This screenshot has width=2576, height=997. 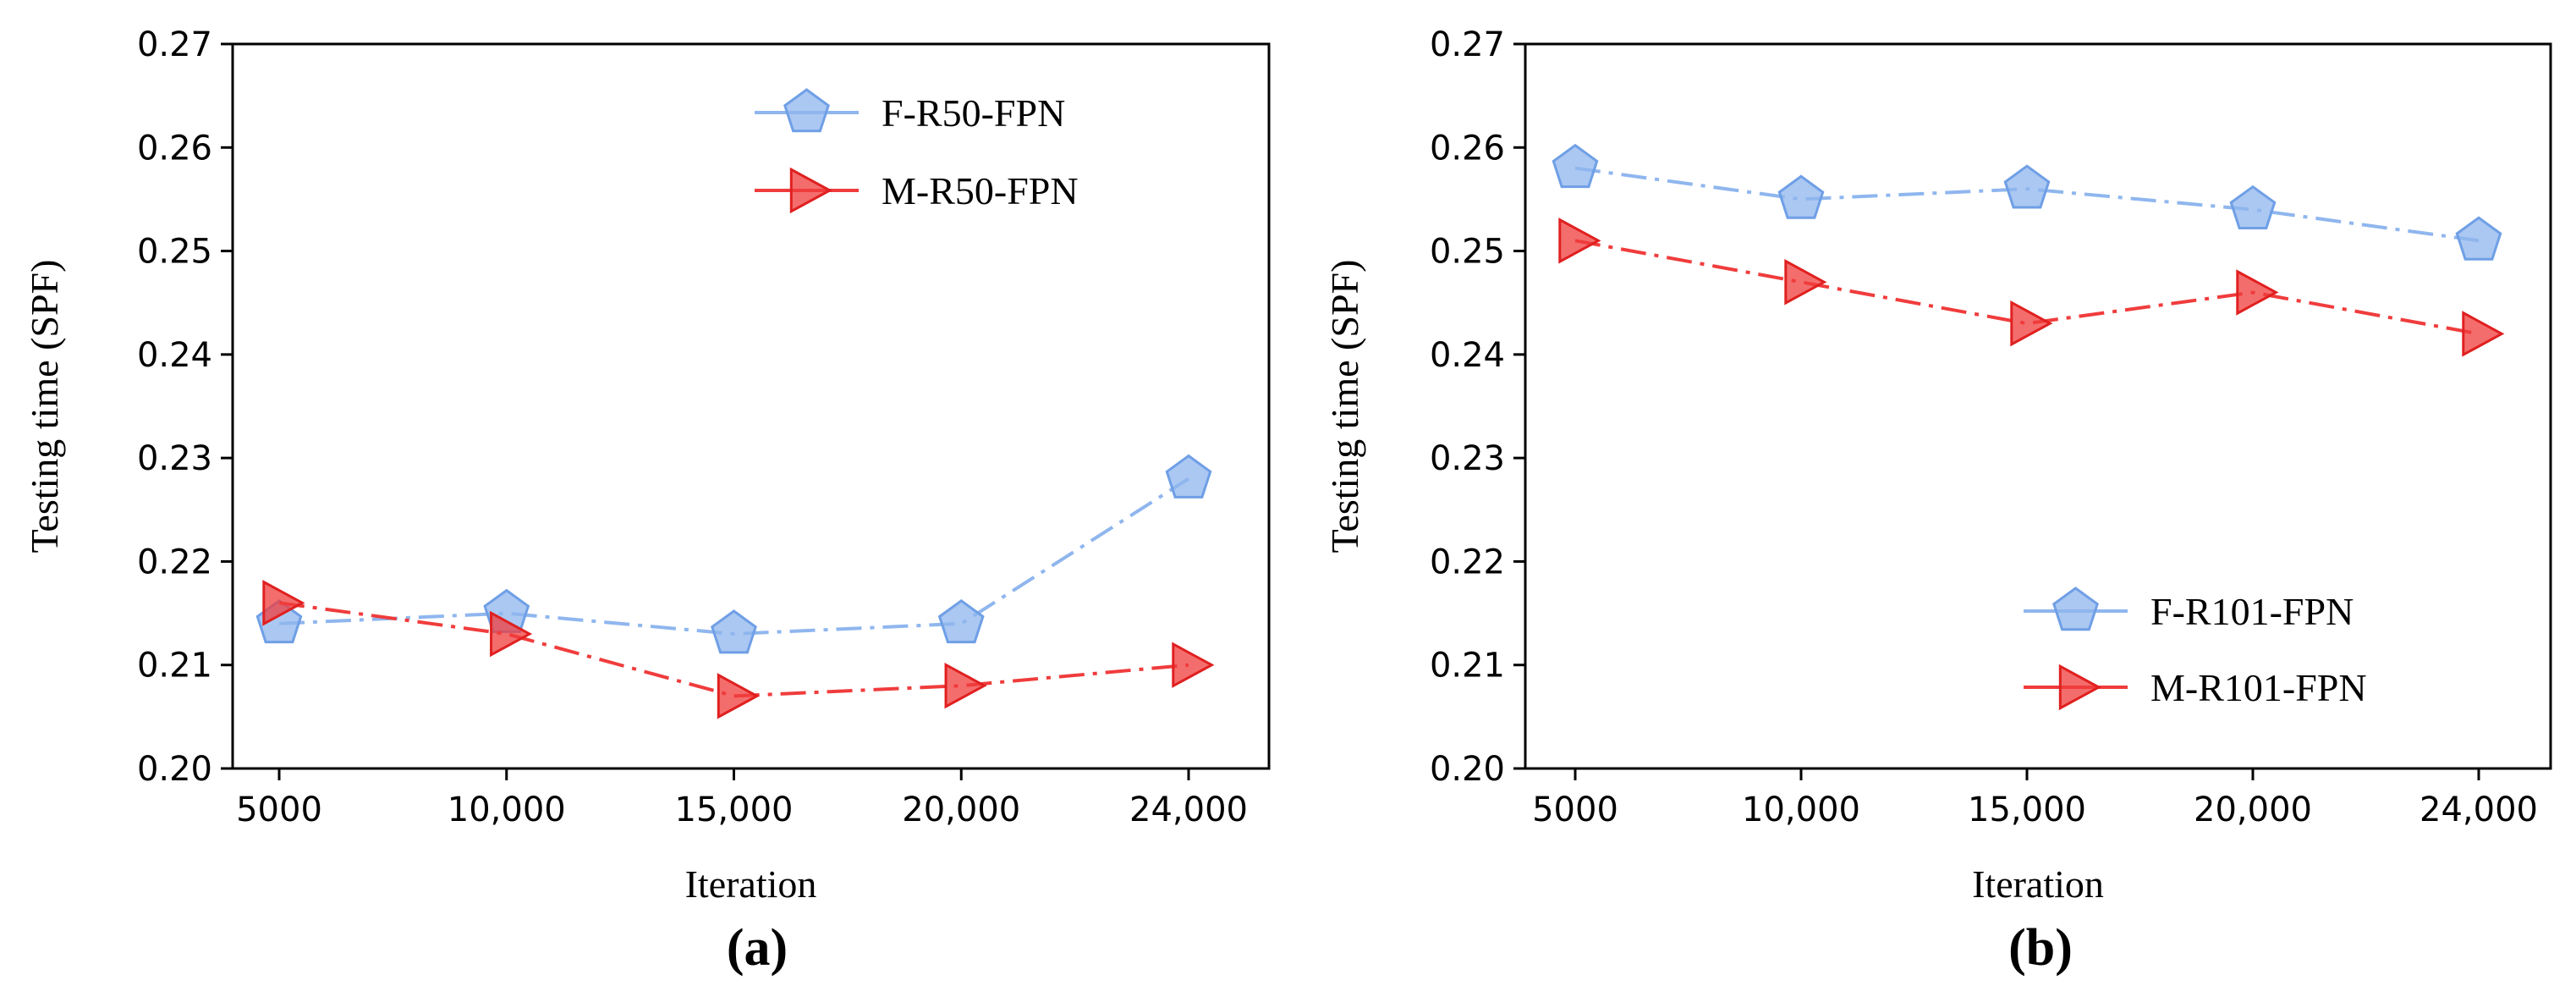 I want to click on panel-caption: (b), so click(x=2040, y=948).